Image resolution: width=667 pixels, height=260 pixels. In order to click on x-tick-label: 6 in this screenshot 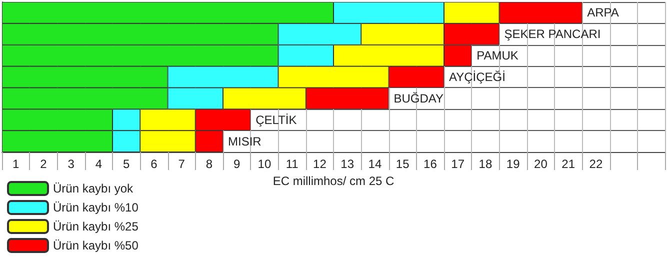, I will do `click(154, 164)`.